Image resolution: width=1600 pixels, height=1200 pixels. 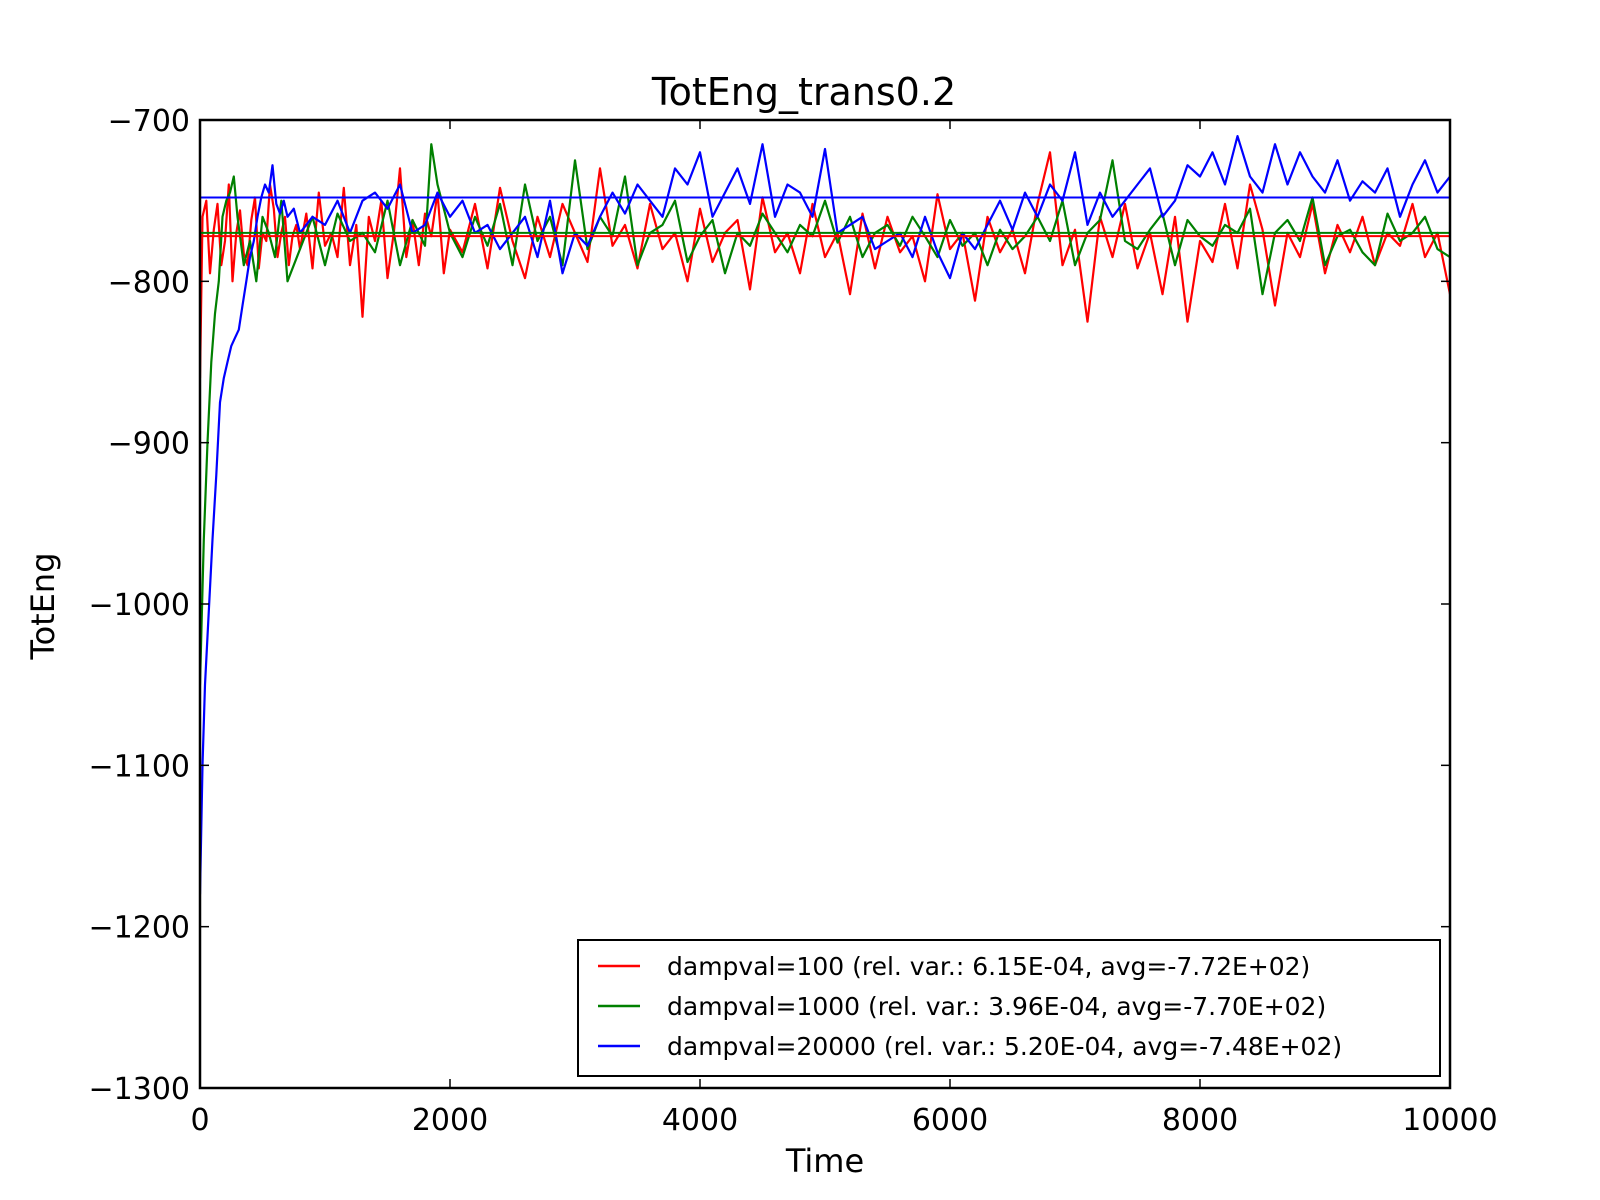 I want to click on x-tick-label: 6000, so click(x=950, y=1120).